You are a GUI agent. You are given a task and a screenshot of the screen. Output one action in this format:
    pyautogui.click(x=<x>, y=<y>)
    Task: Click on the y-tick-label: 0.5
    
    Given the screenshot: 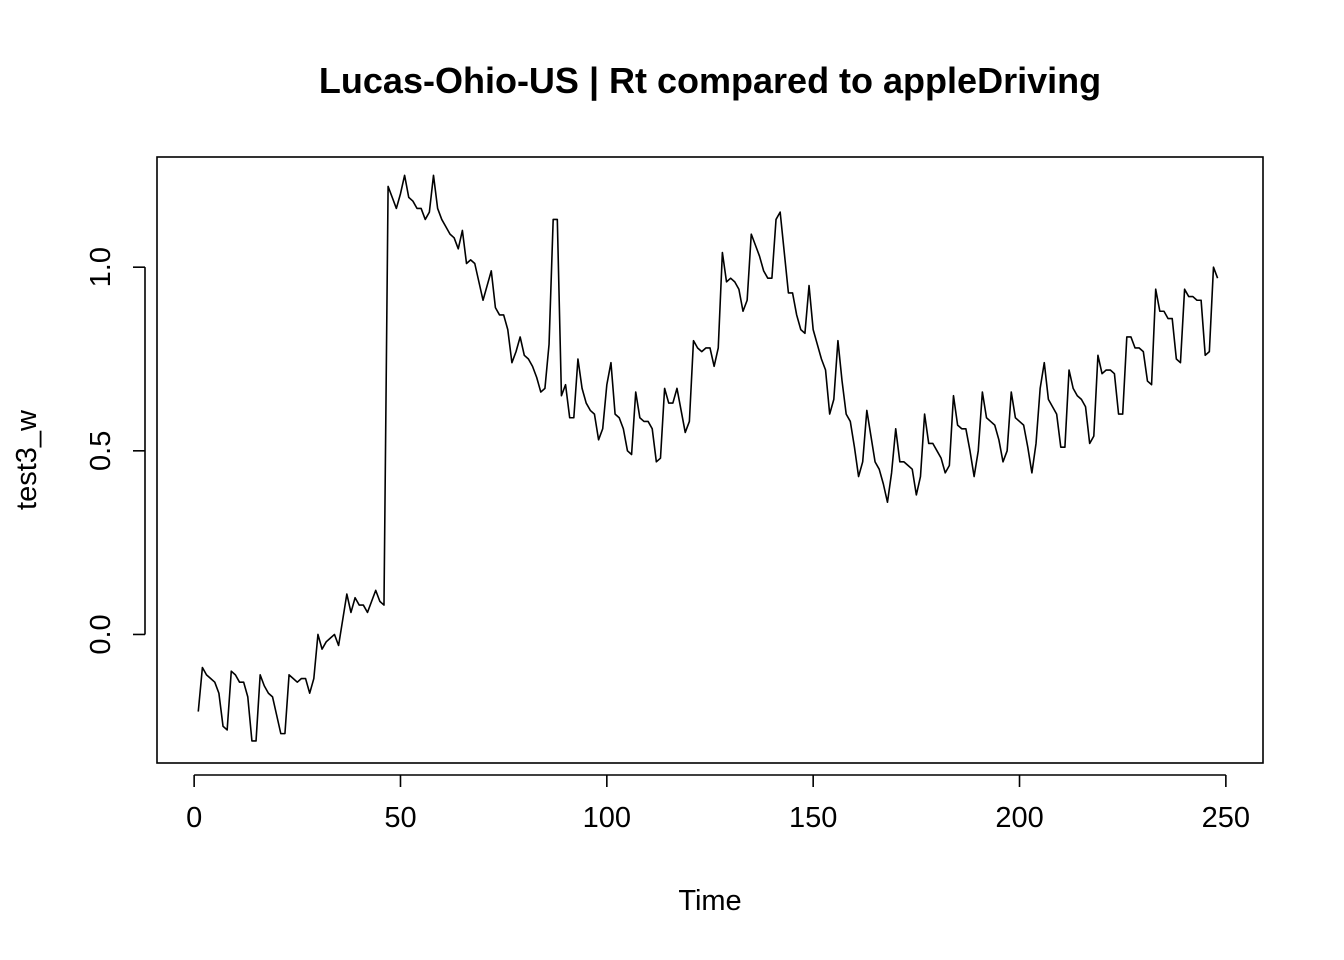 What is the action you would take?
    pyautogui.click(x=101, y=451)
    